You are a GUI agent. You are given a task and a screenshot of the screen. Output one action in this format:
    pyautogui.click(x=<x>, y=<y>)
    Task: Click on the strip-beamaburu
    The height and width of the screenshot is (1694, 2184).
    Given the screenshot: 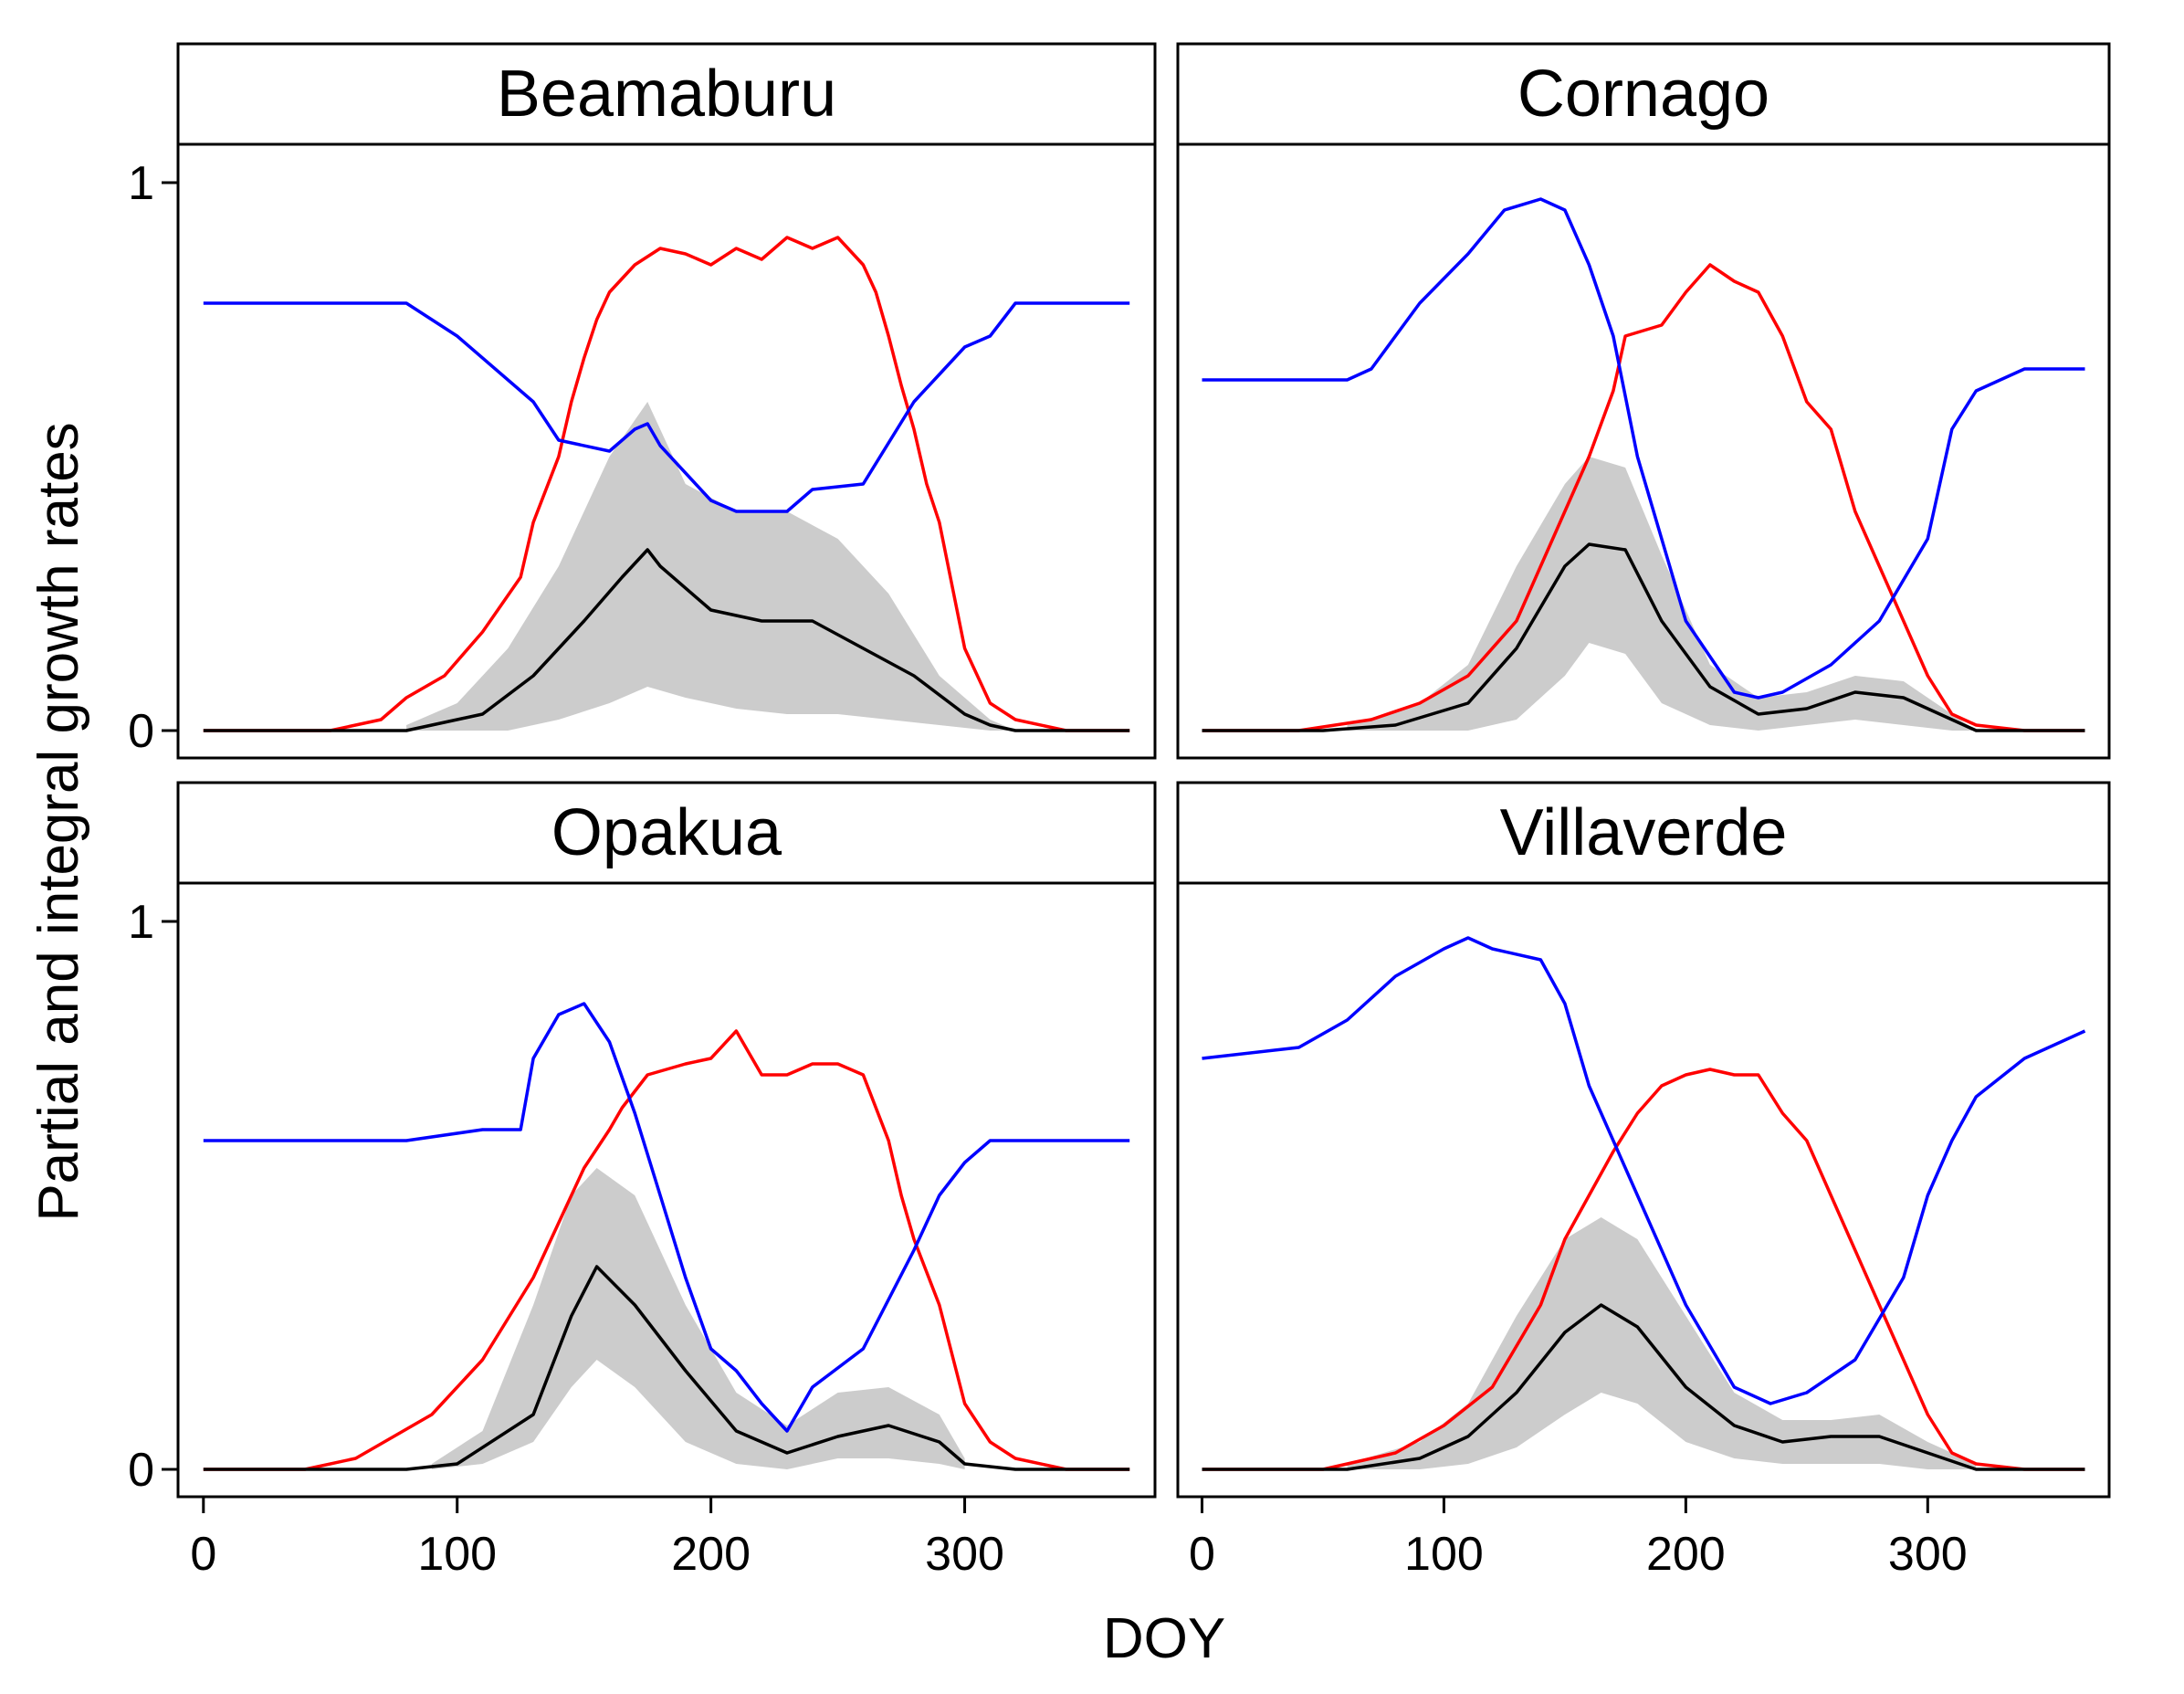 What is the action you would take?
    pyautogui.click(x=667, y=94)
    